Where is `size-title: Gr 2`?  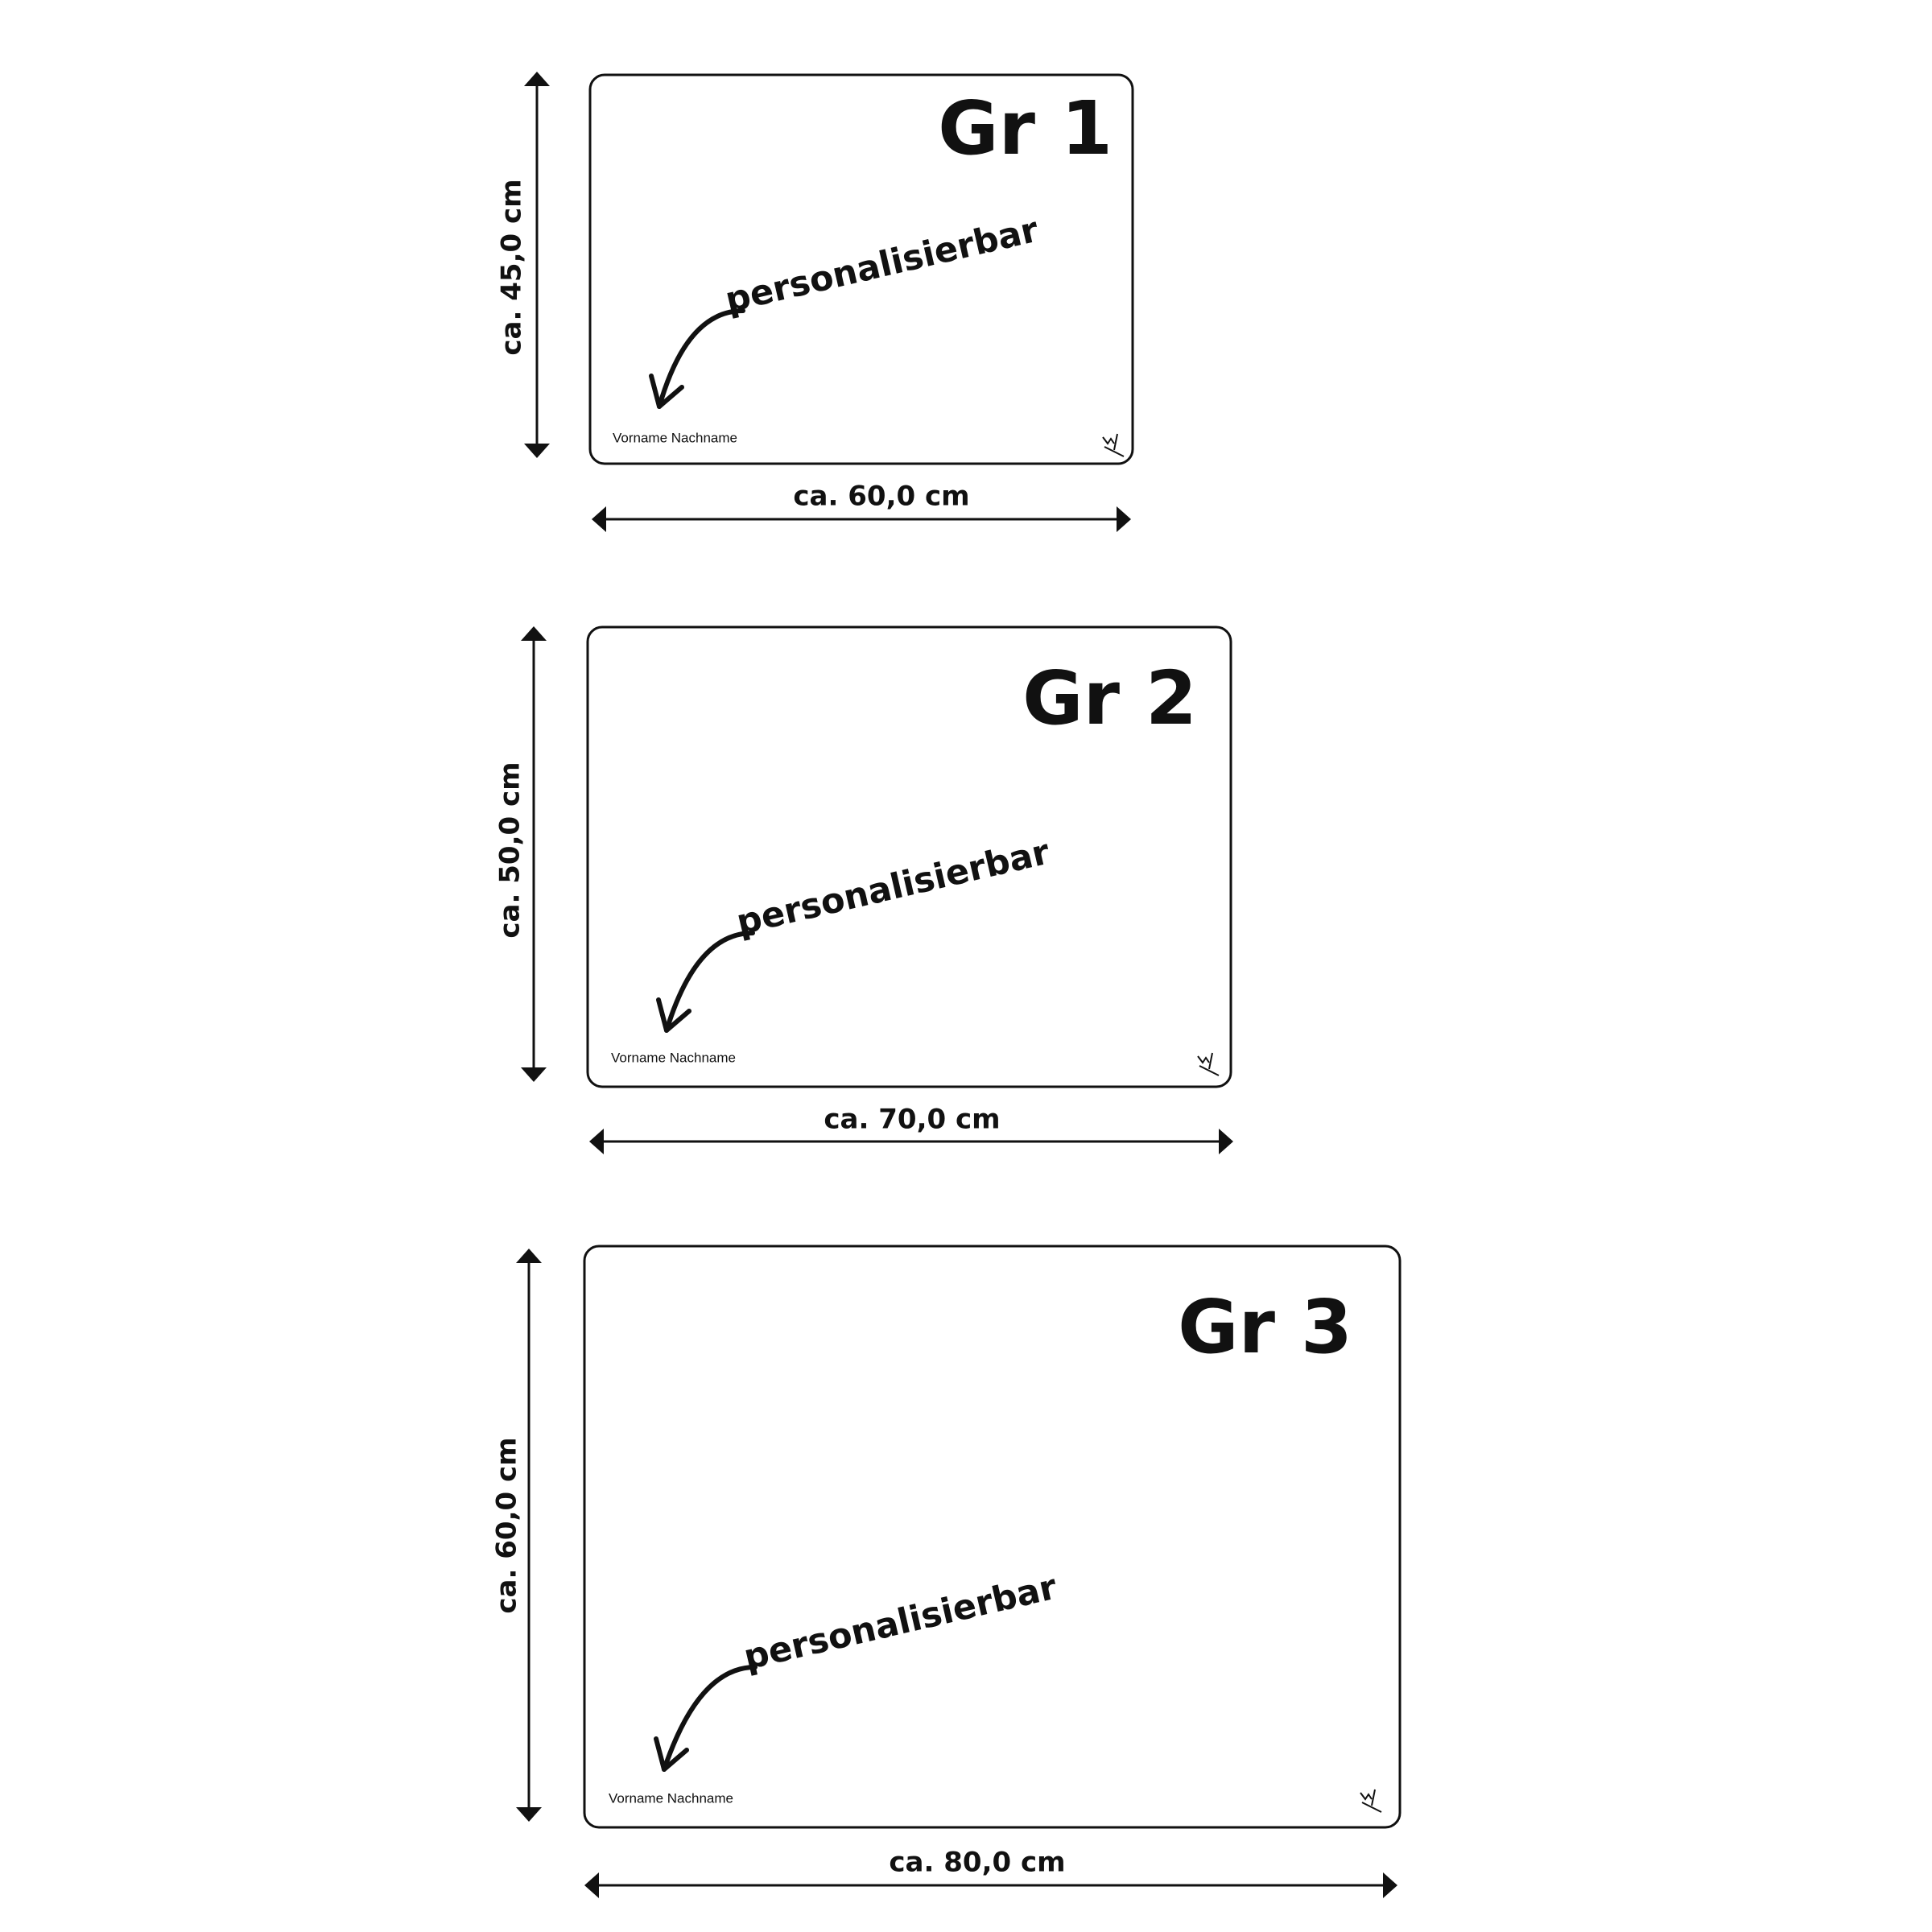 size-title: Gr 2 is located at coordinates (1109, 698).